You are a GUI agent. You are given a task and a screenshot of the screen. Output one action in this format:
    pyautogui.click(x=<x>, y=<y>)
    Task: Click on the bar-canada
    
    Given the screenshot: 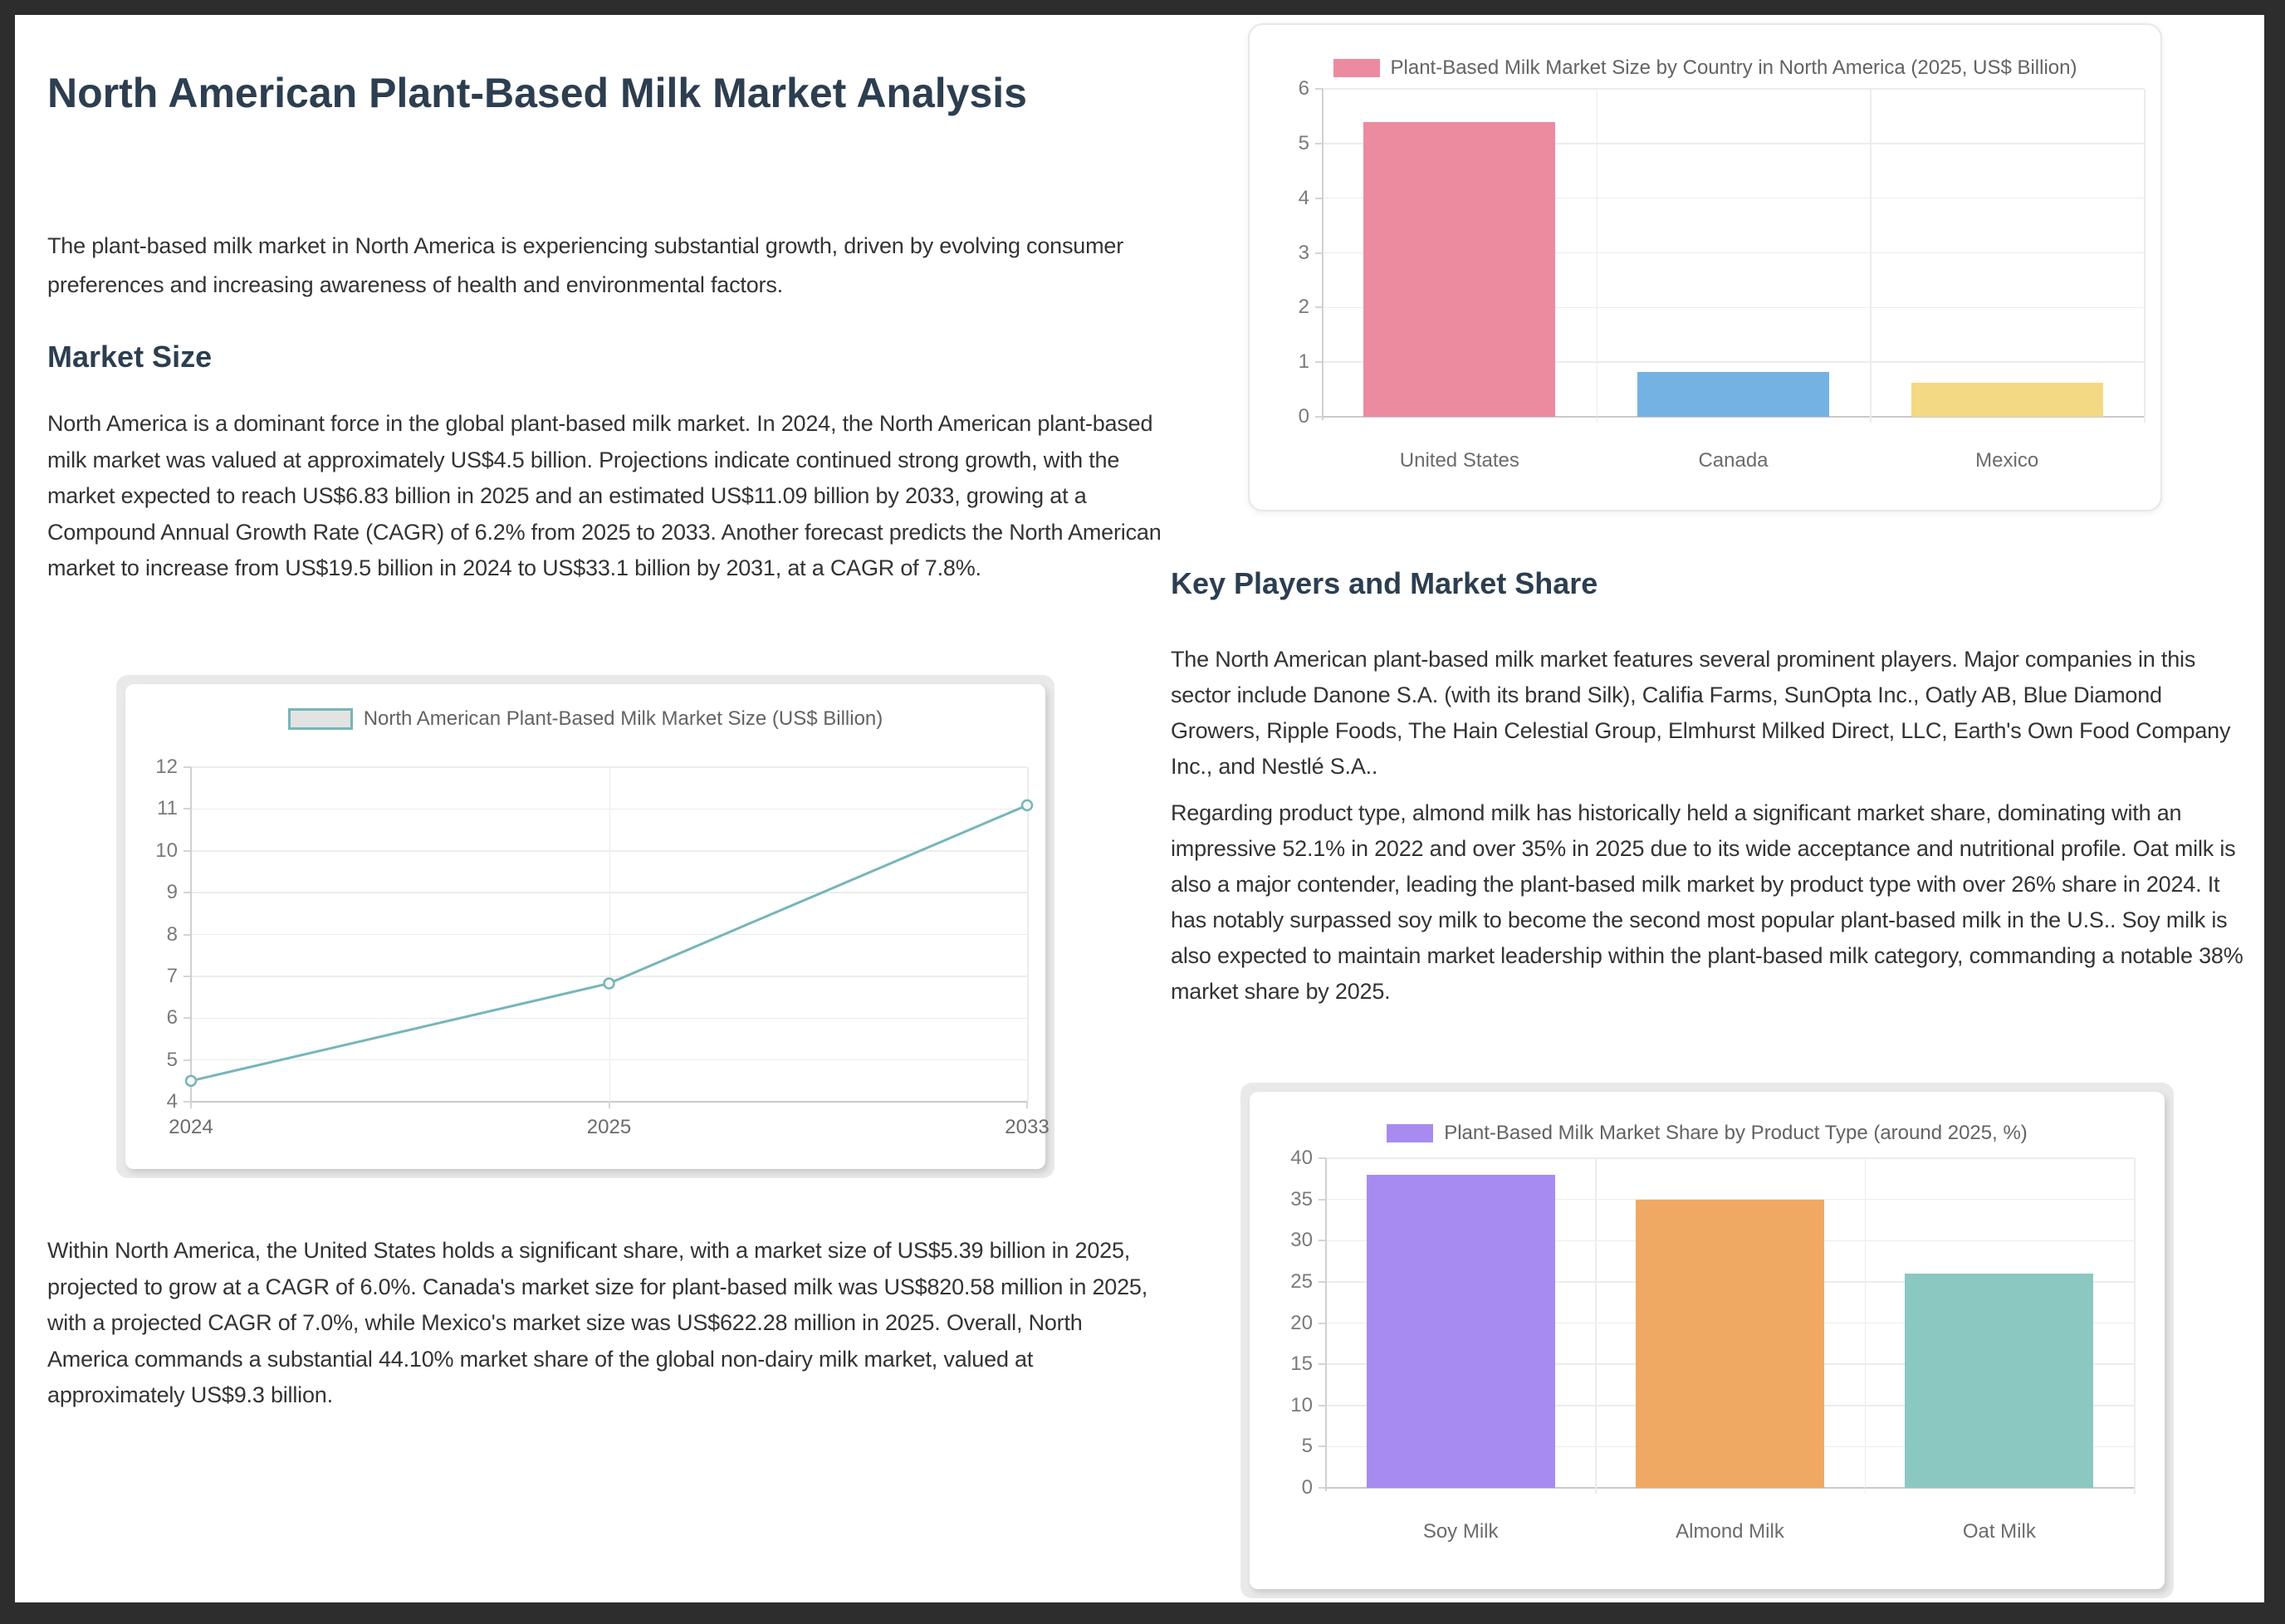 What is the action you would take?
    pyautogui.click(x=1733, y=394)
    